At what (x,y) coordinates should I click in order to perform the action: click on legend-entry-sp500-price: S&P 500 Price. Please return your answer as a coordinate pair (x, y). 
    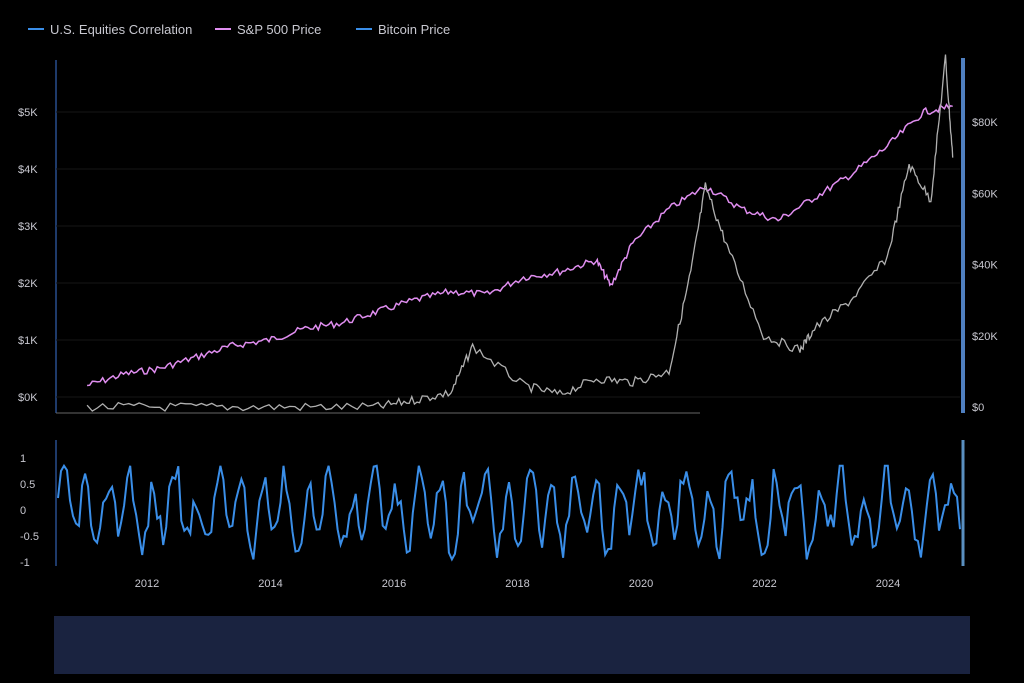
    Looking at the image, I should click on (279, 29).